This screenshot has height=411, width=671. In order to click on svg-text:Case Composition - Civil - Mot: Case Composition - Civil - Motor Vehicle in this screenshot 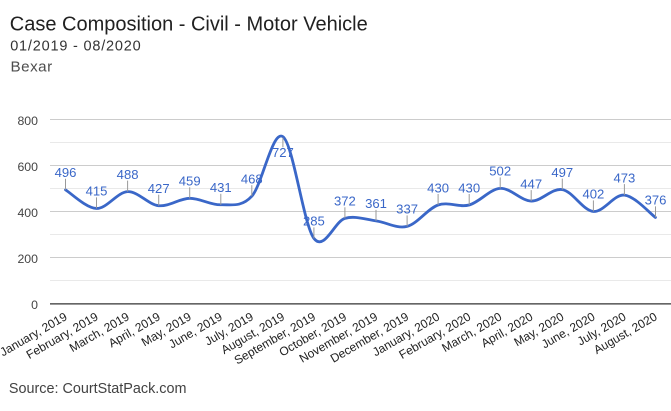, I will do `click(189, 25)`.